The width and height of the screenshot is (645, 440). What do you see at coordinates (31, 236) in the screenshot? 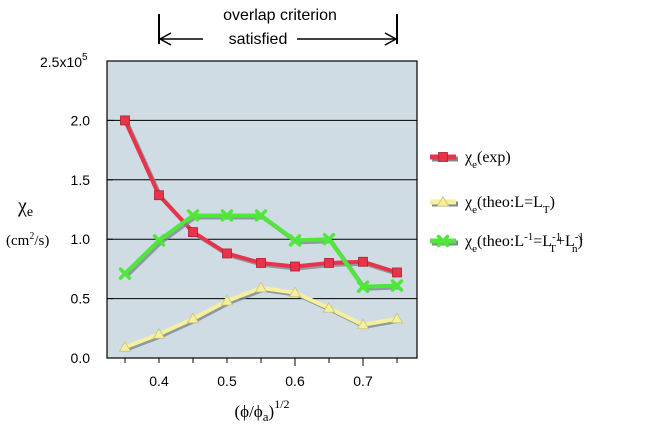
I see `y-axis-unit-sup: 2` at bounding box center [31, 236].